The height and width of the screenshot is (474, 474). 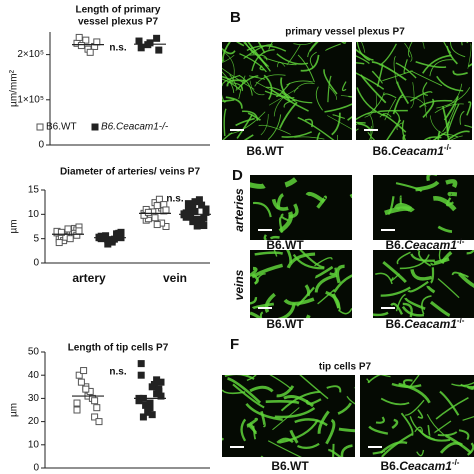 I want to click on vessels, so click(x=420, y=416).